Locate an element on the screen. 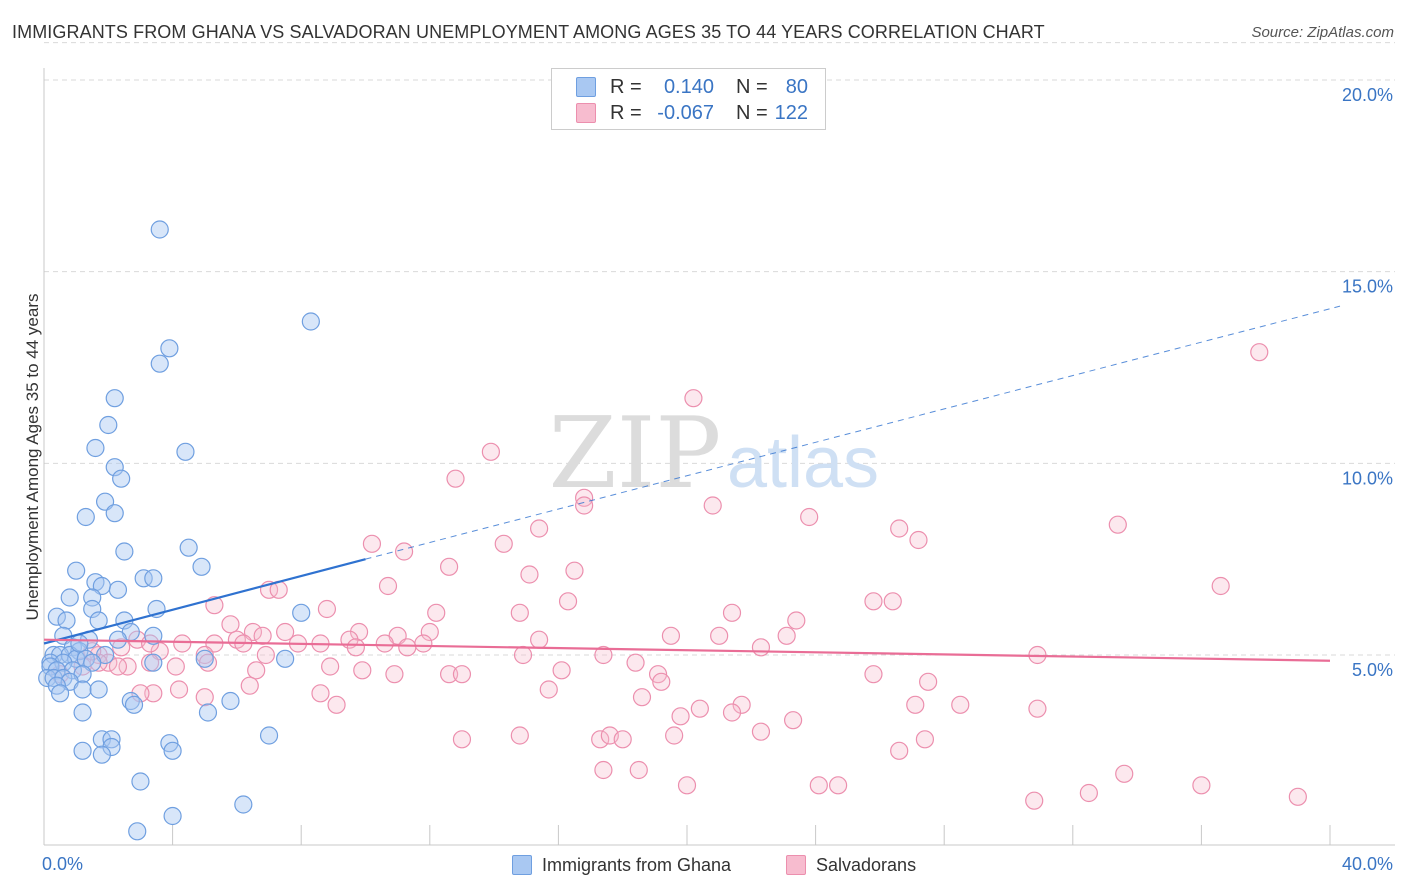  x-tick-labels: 0.0% 40.0% is located at coordinates (717, 864).